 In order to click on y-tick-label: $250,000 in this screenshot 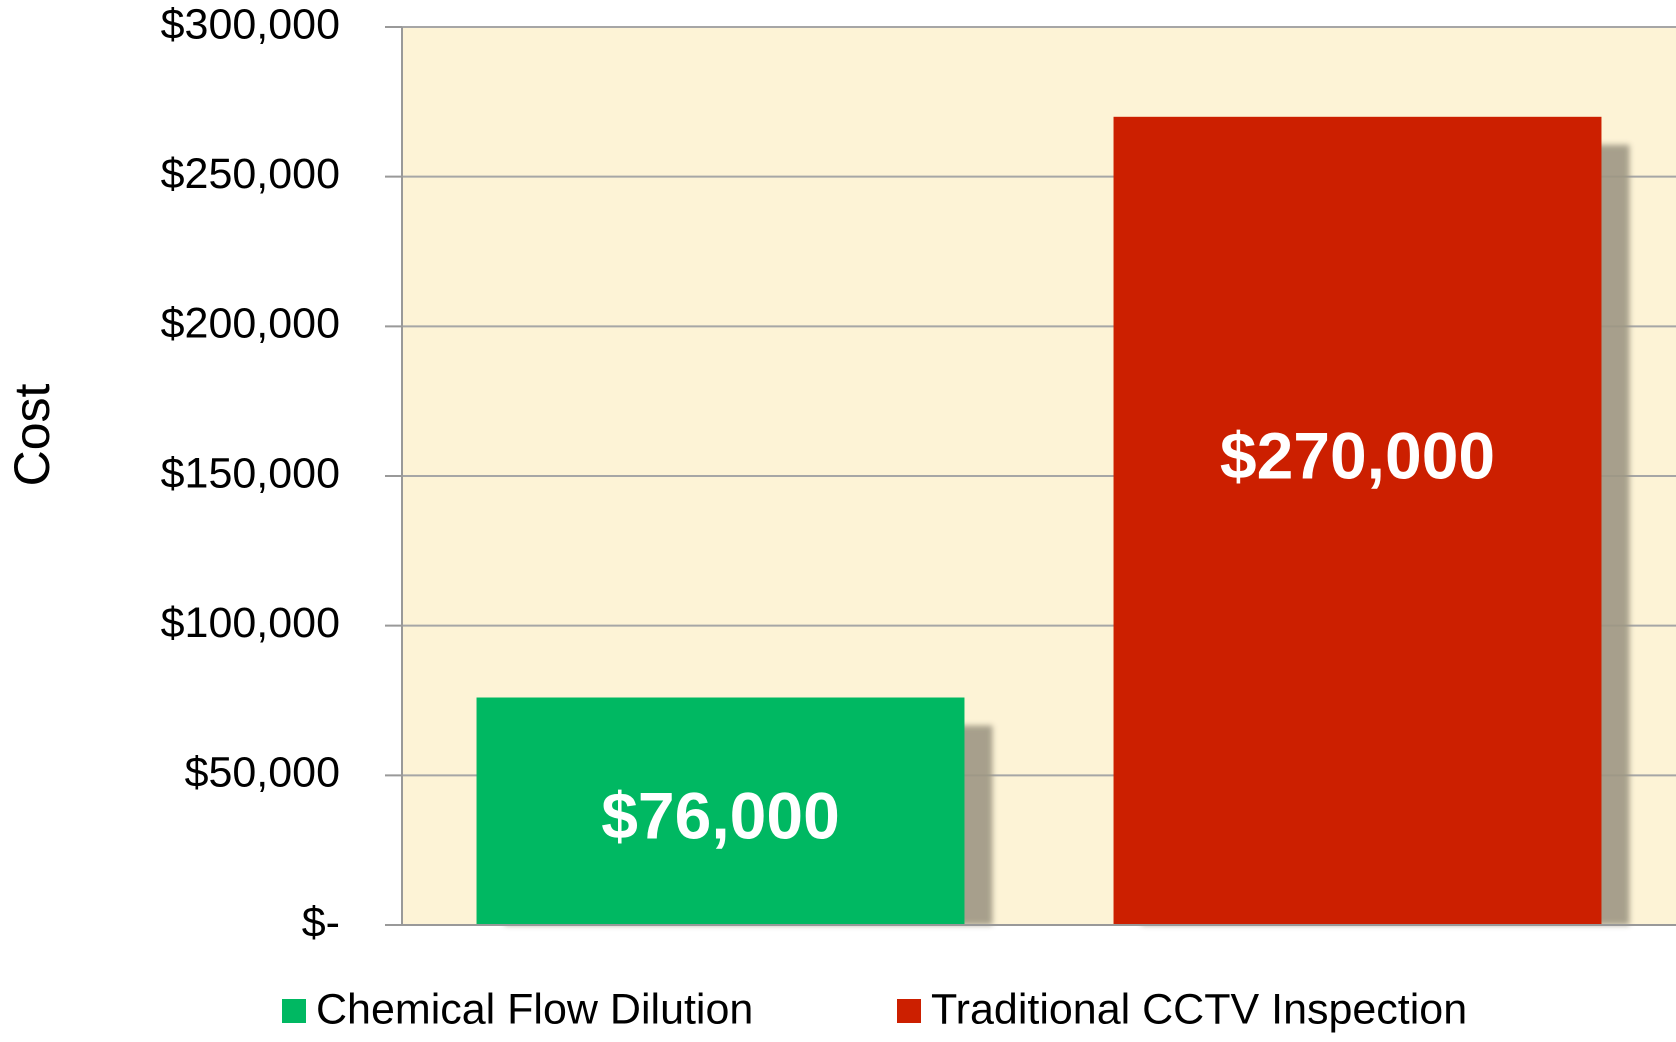, I will do `click(250, 174)`.